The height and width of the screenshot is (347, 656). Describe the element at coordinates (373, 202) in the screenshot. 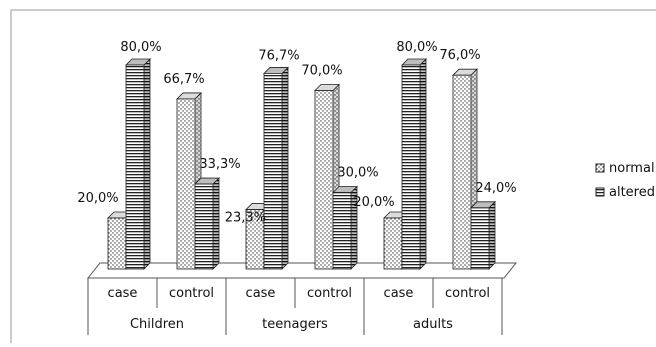

I see `data-label-normal-4: 20,0%` at that location.